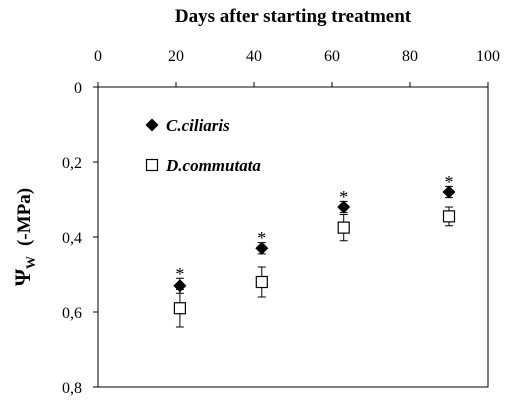 The width and height of the screenshot is (510, 406). I want to click on y-tick-label: 0,4, so click(72, 238).